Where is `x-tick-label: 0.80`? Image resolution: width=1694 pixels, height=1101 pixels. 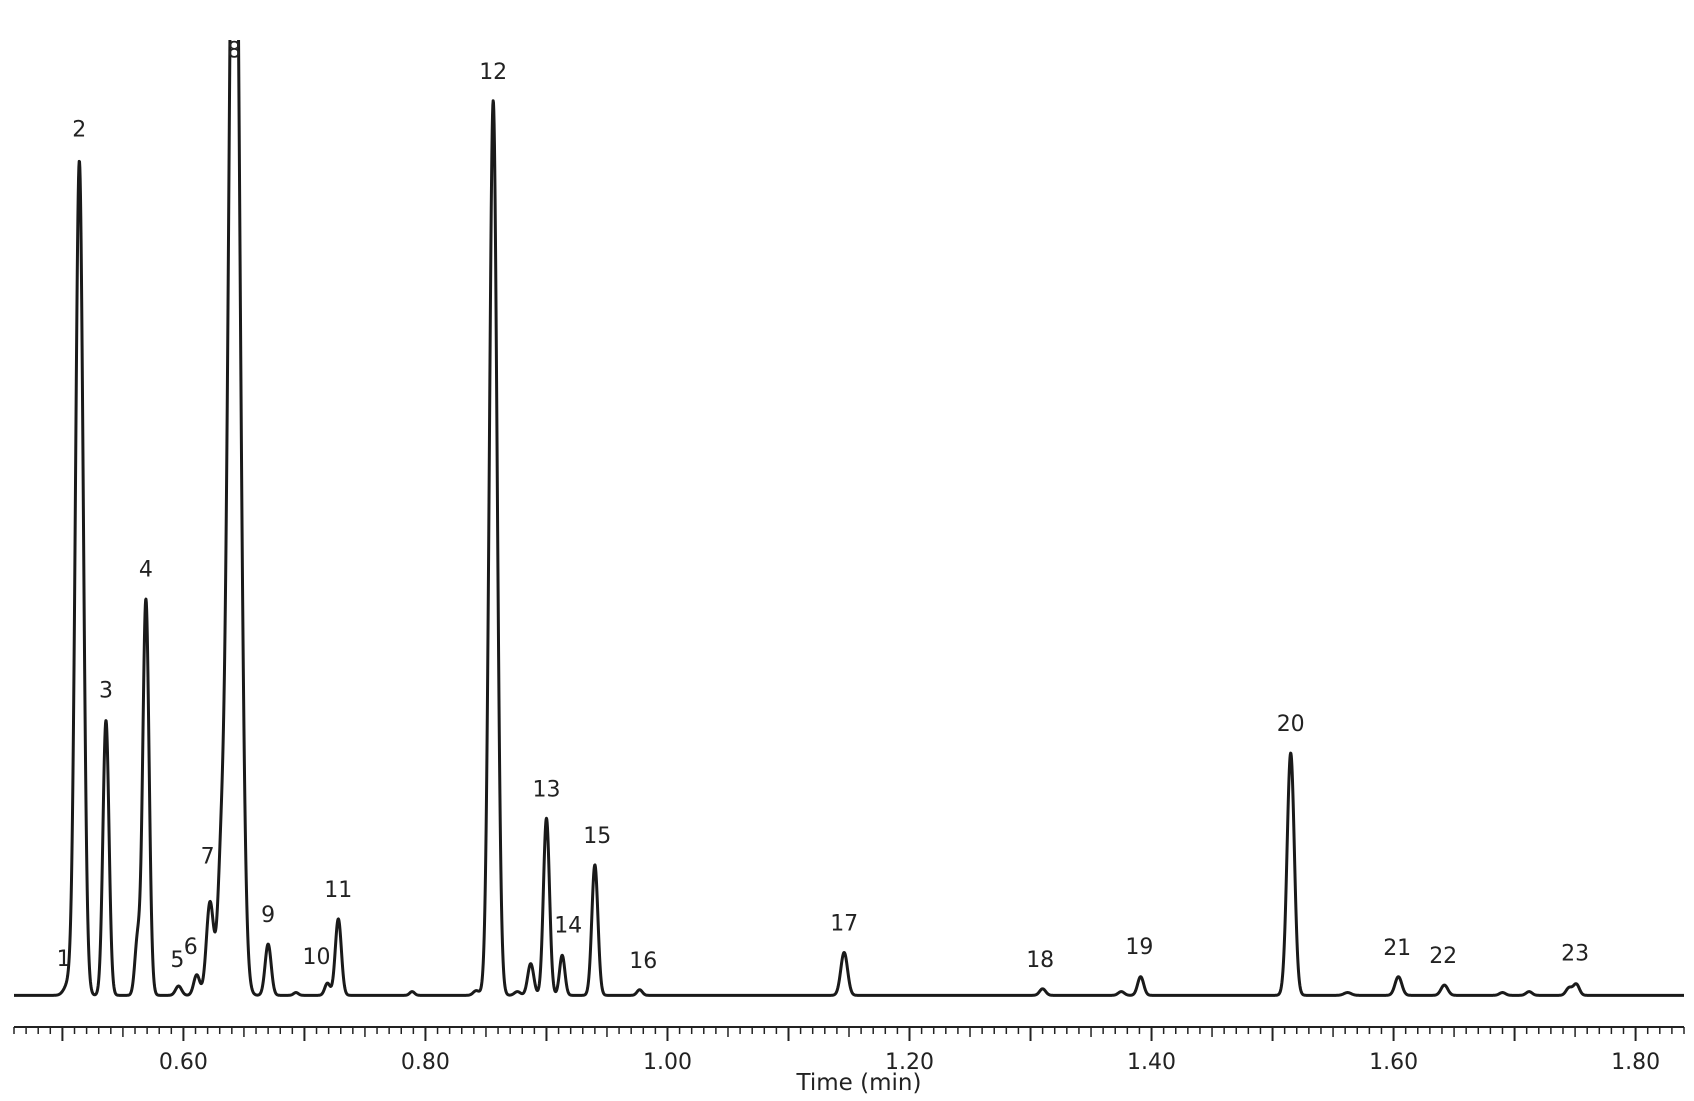
x-tick-label: 0.80 is located at coordinates (425, 1062).